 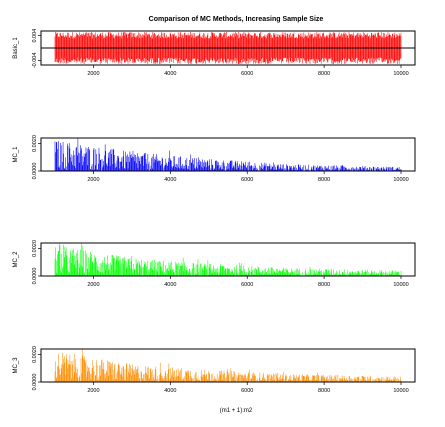 What do you see at coordinates (16, 365) in the screenshot?
I see `y-axis-label: MC_3` at bounding box center [16, 365].